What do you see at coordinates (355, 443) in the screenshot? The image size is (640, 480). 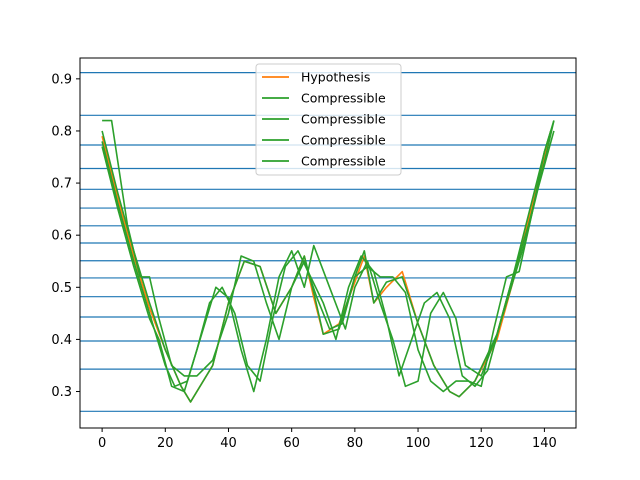 I see `x-tick-label-4: 80` at bounding box center [355, 443].